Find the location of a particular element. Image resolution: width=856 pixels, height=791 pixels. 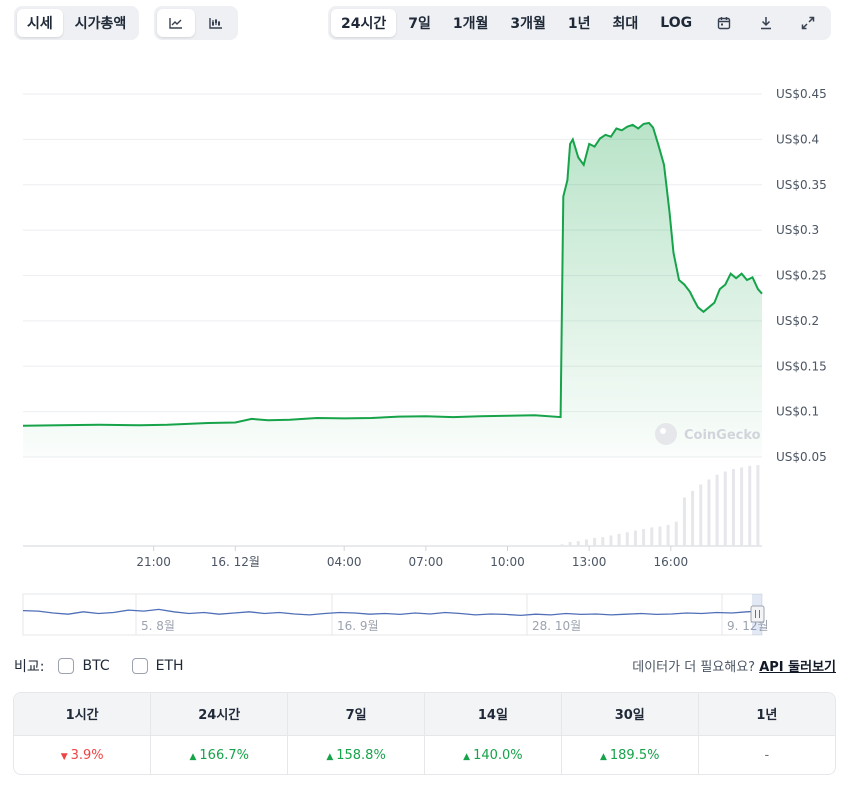

range-1y: 1년 is located at coordinates (579, 24).